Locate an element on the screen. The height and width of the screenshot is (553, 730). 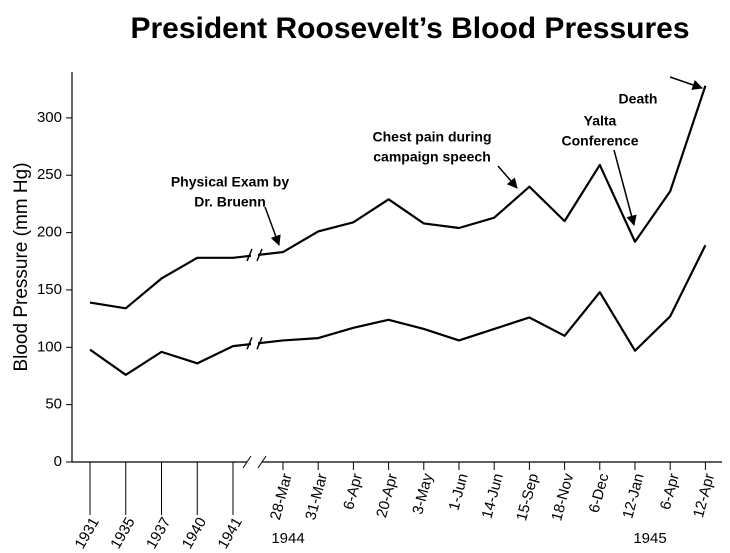
x-tick-label: 15-Sep is located at coordinates (527, 497).